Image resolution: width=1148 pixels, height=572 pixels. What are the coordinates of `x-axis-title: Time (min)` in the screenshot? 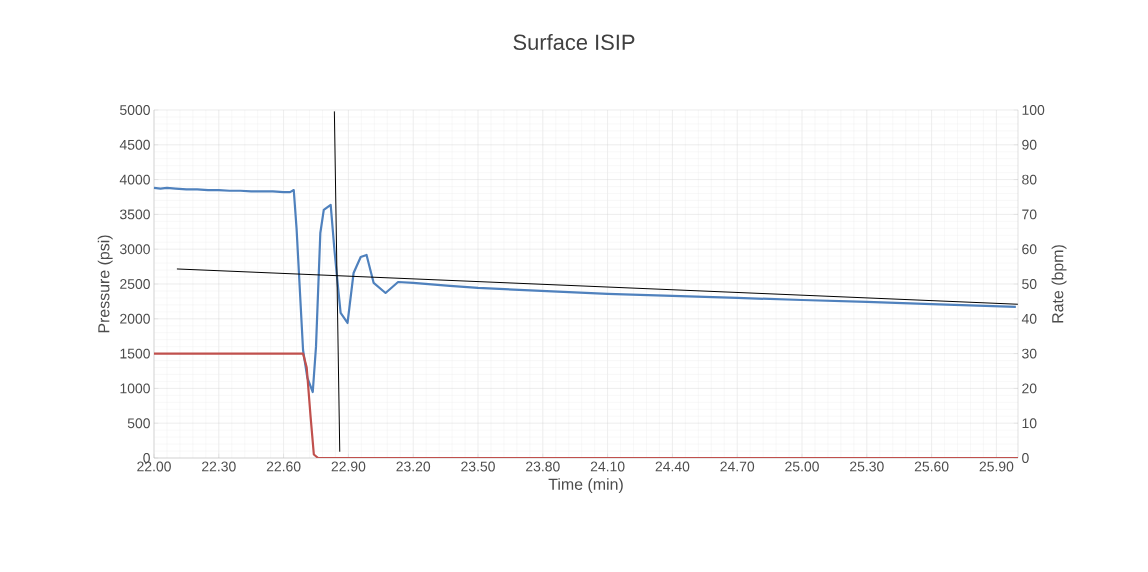 It's located at (585, 486).